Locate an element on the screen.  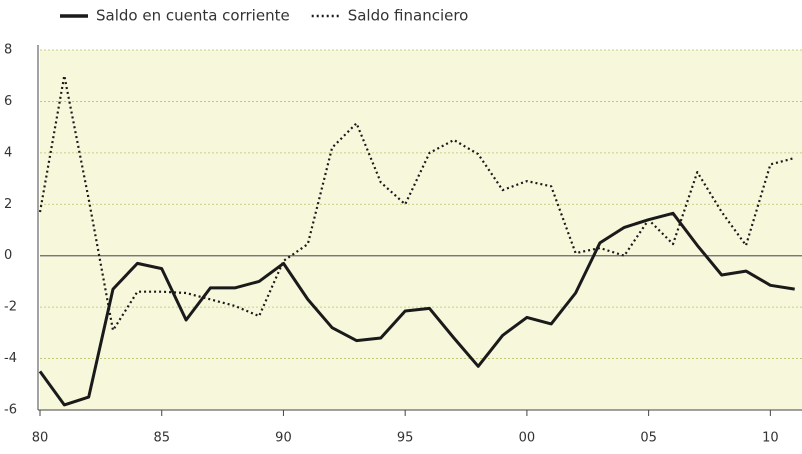
legend-label: Saldo en cuenta corriente is located at coordinates (193, 16).